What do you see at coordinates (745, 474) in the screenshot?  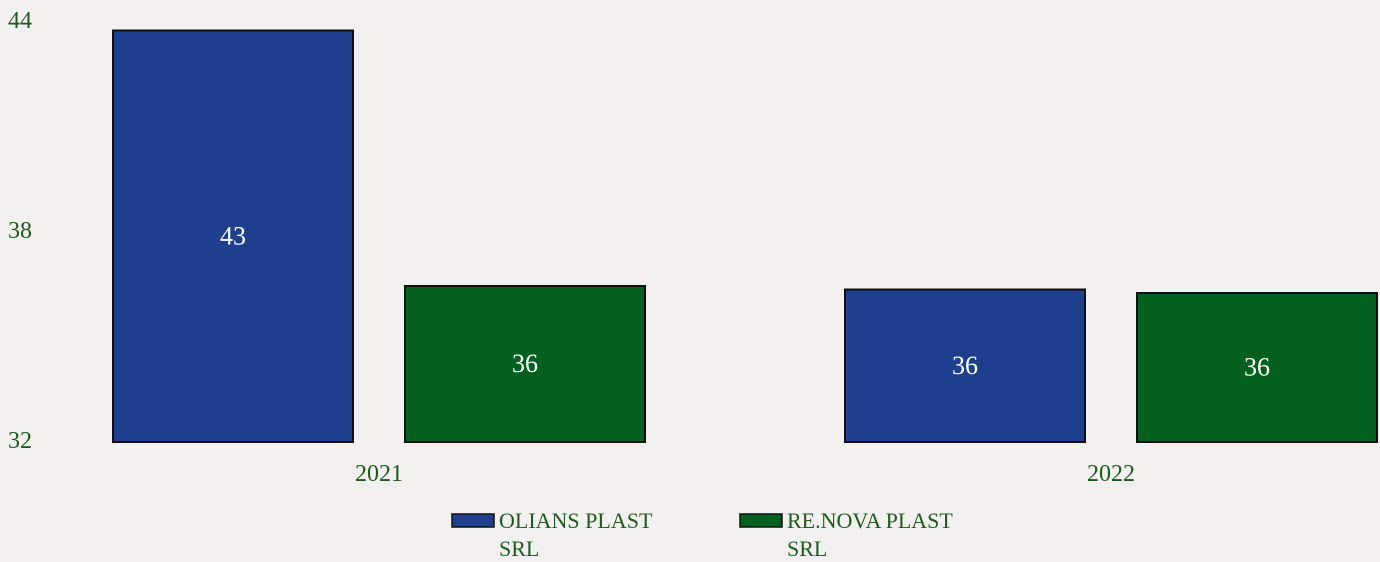 I see `x-axis: 2021 2022` at bounding box center [745, 474].